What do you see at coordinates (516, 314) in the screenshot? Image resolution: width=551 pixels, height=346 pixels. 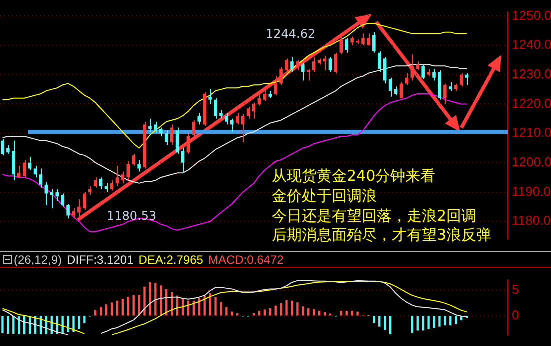 I see `y-tick-label: 0` at bounding box center [516, 314].